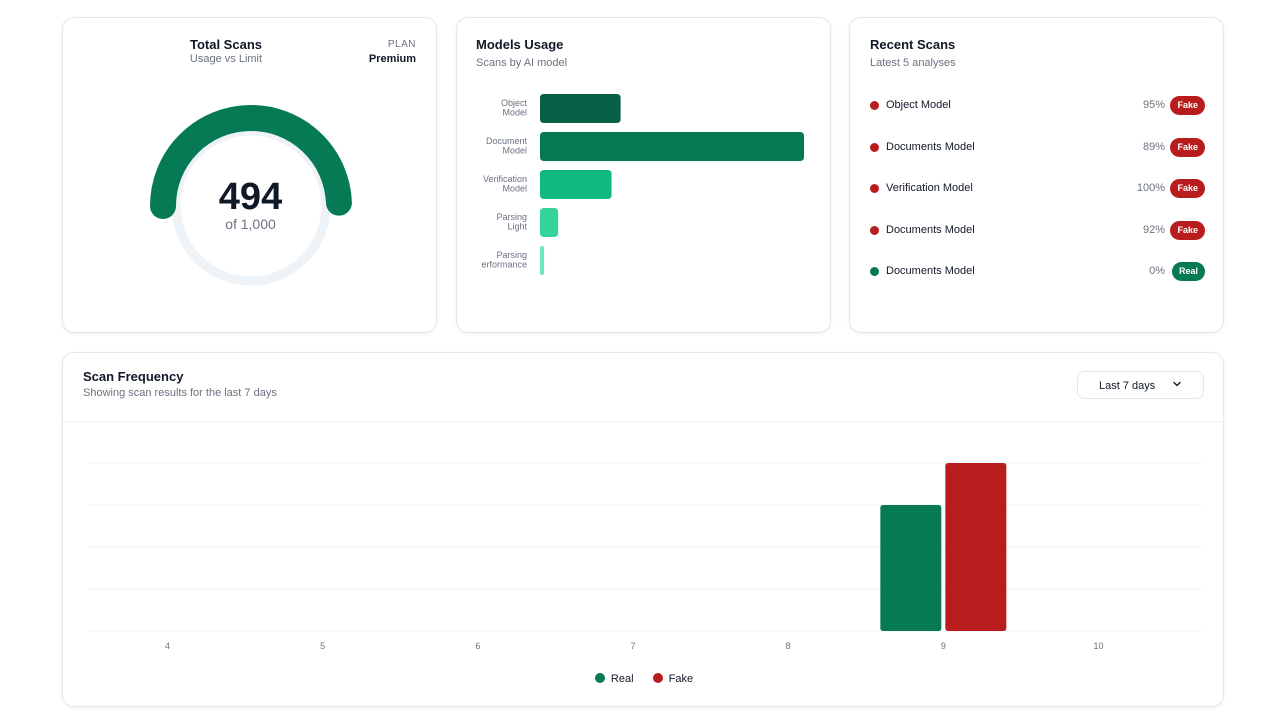 The image size is (1280, 720). What do you see at coordinates (1037, 189) in the screenshot?
I see `recent-scan-row: Verification Model 100% Fake` at bounding box center [1037, 189].